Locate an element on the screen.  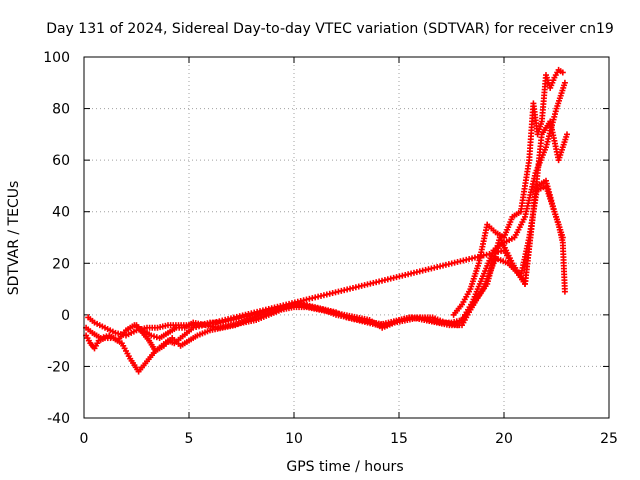
x-tick-label: 20 is located at coordinates (504, 439).